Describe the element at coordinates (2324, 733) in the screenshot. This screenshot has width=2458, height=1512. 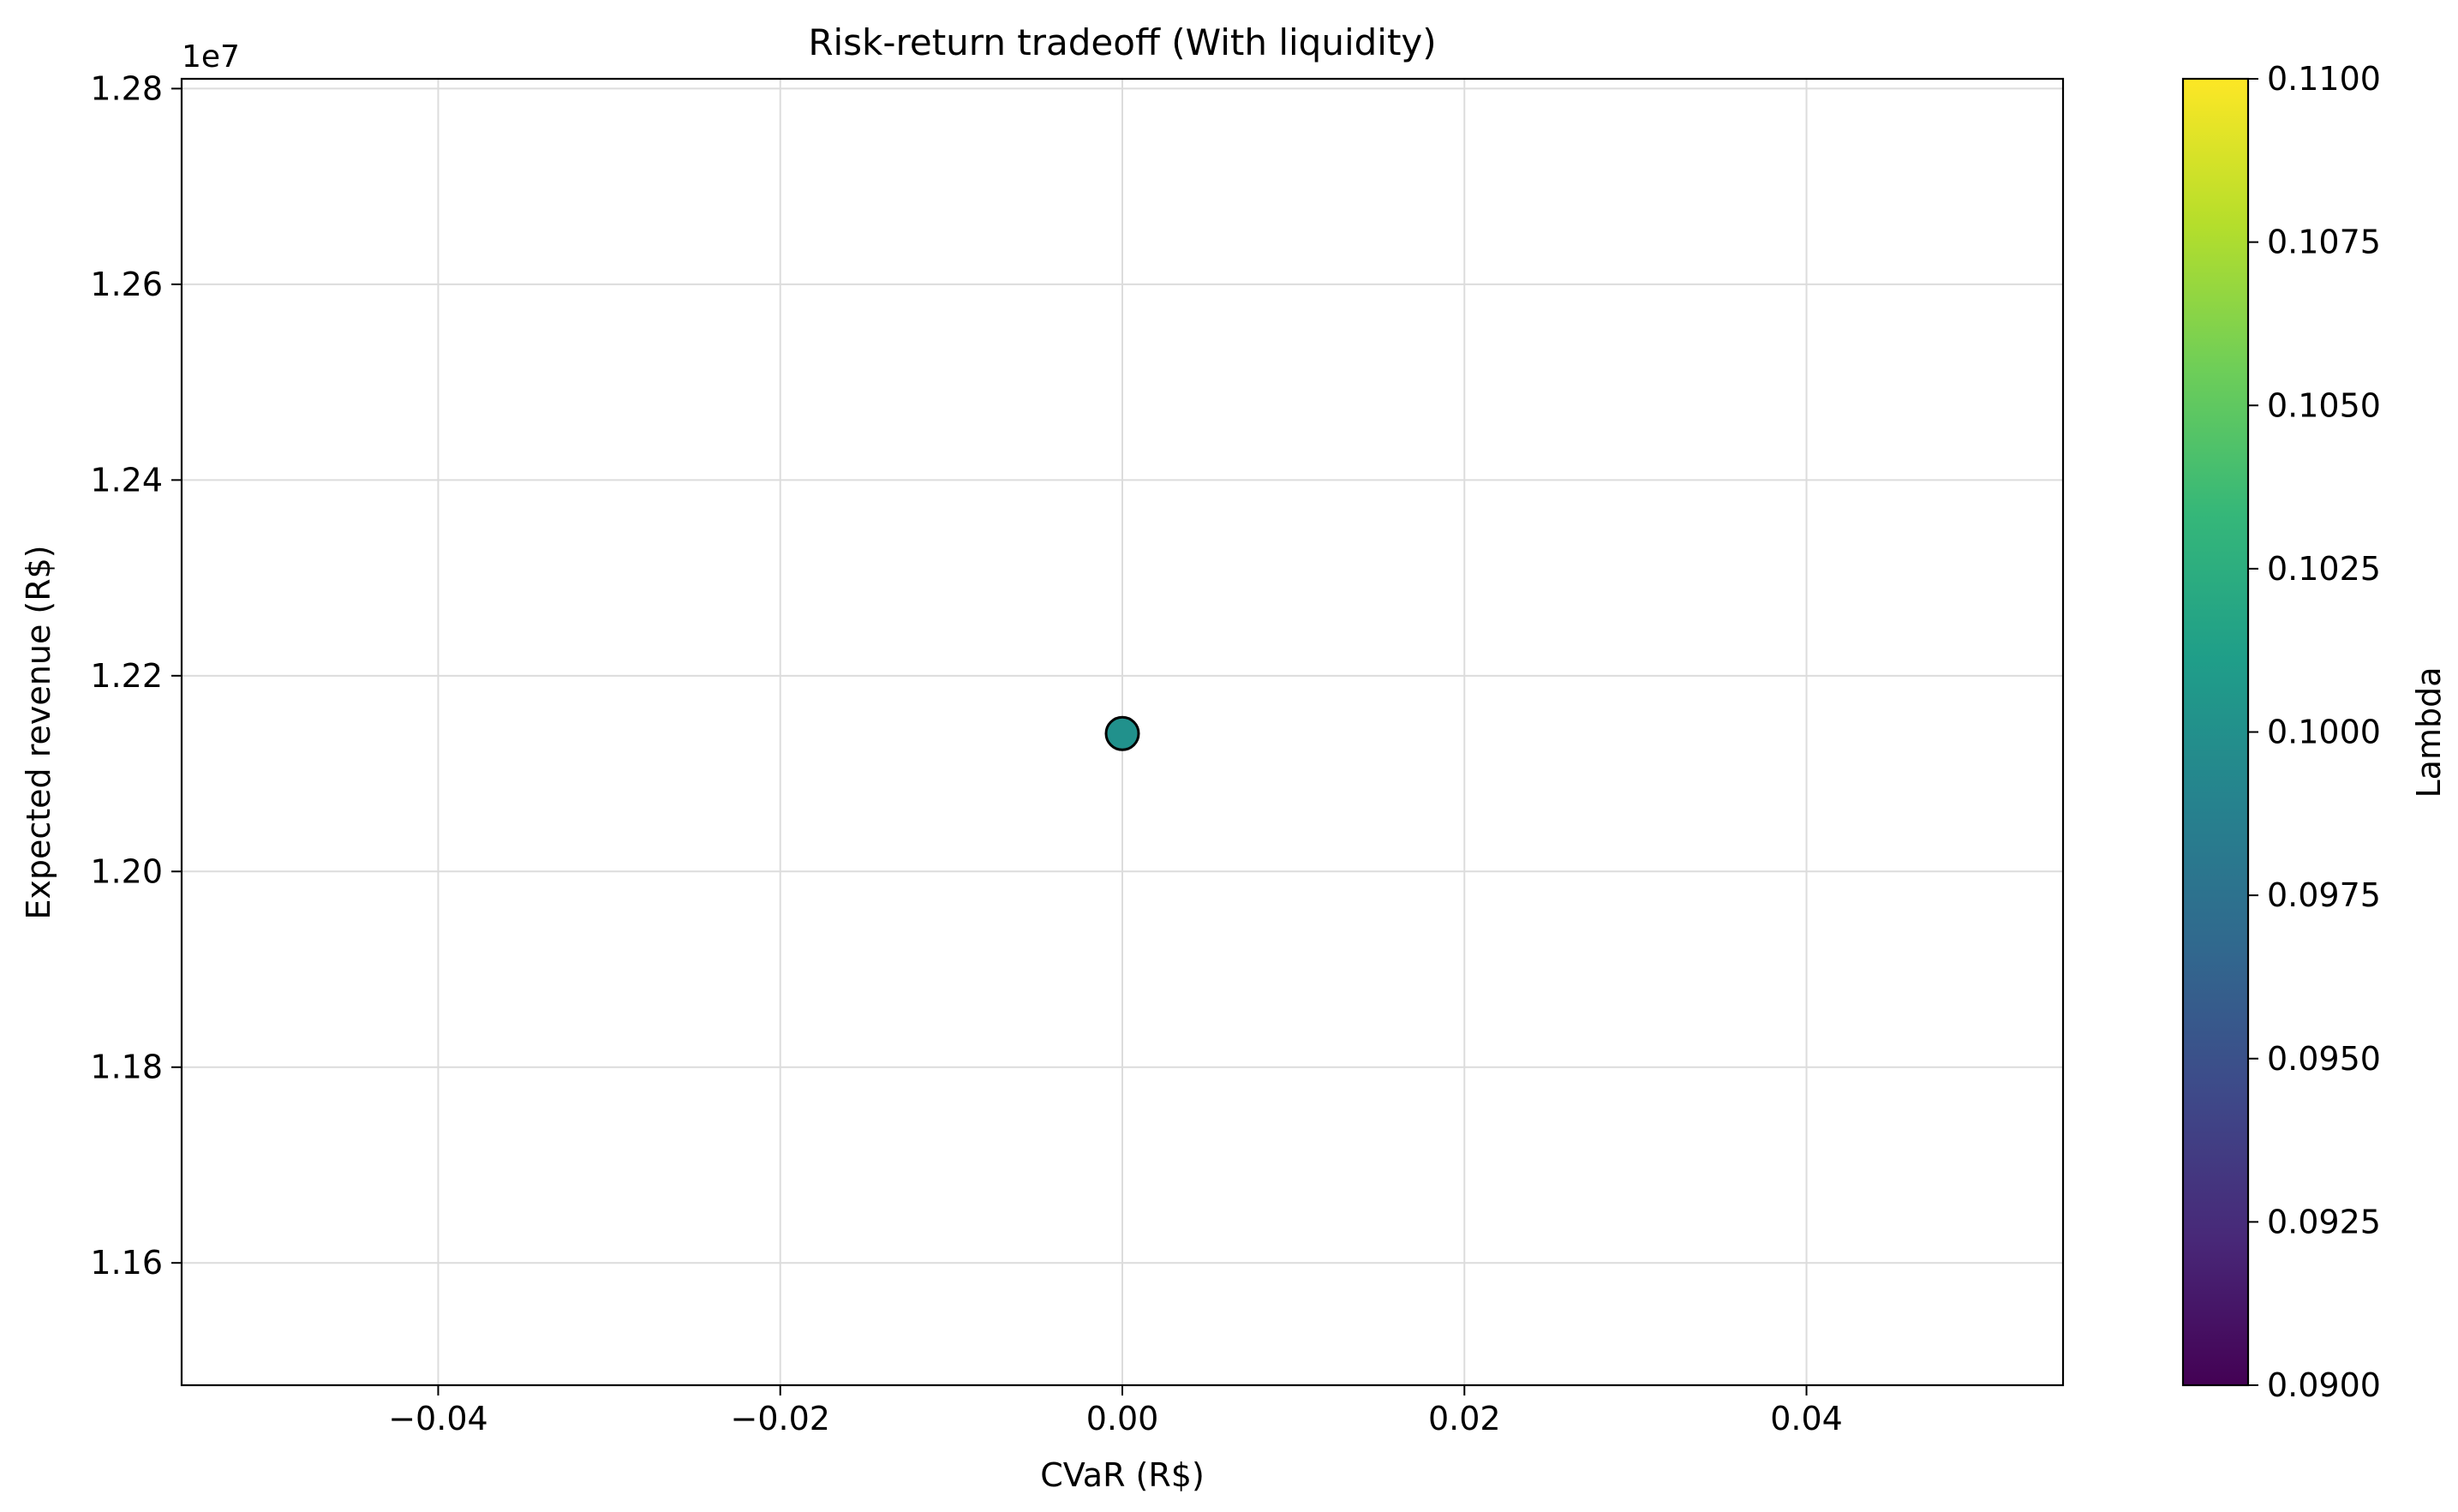
I see `colorbar-tick-label: 0.1000` at that location.